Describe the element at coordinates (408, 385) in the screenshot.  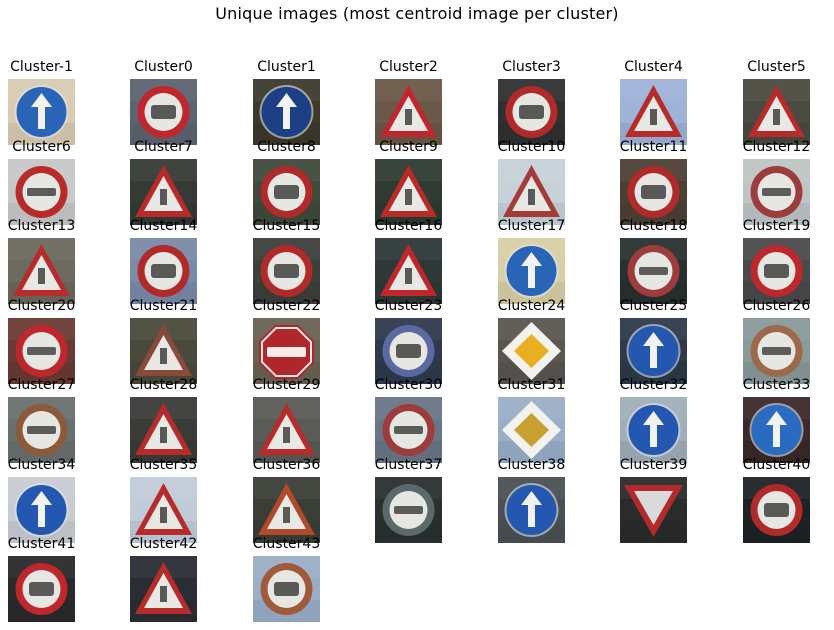
I see `cluster-label: Cluster30` at that location.